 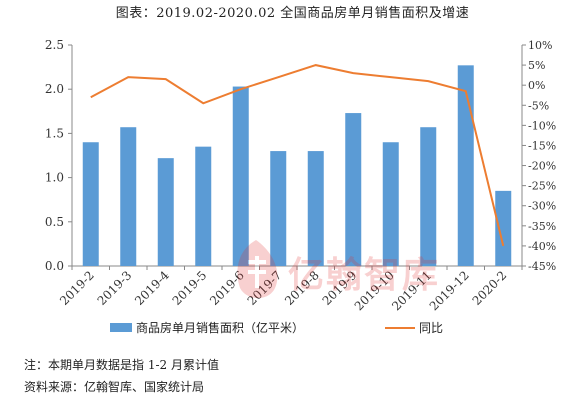 What do you see at coordinates (54, 45) in the screenshot?
I see `left-tick-label: 2.5` at bounding box center [54, 45].